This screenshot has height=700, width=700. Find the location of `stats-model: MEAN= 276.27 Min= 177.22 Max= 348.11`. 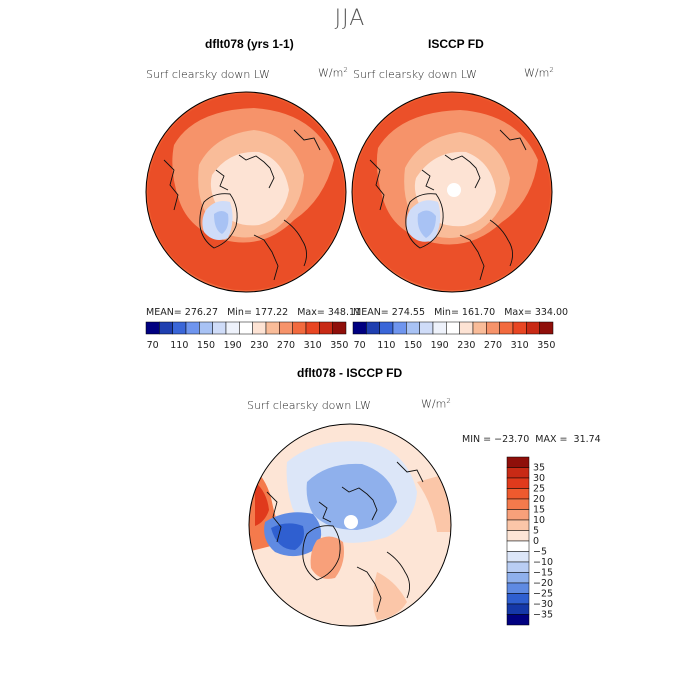

stats-model: MEAN= 276.27 Min= 177.22 Max= 348.11 is located at coordinates (254, 312).